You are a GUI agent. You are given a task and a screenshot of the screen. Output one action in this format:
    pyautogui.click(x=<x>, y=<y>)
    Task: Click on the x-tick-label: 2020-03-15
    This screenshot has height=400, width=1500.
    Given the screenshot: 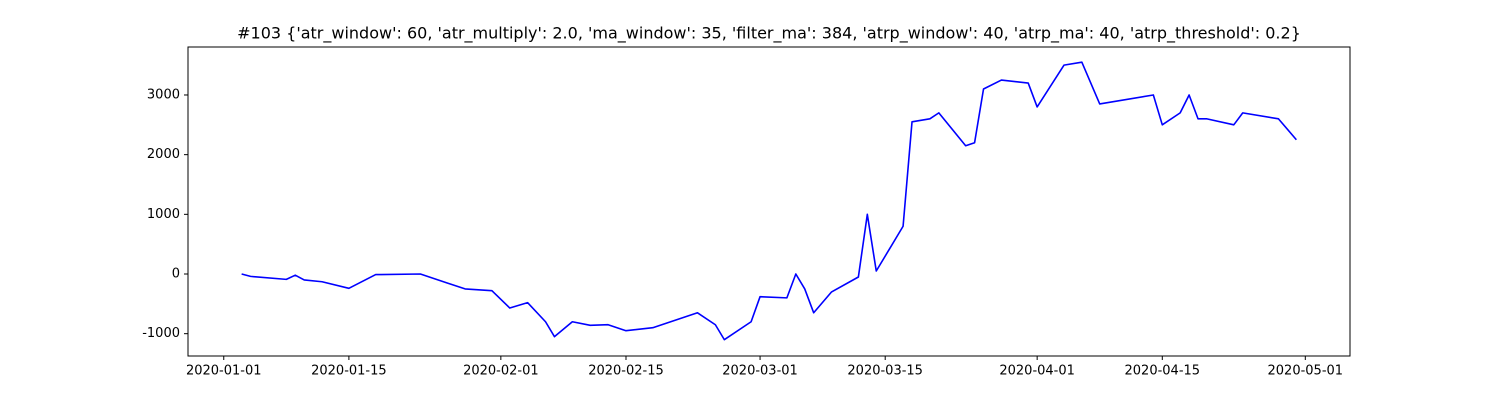 What is the action you would take?
    pyautogui.click(x=885, y=371)
    